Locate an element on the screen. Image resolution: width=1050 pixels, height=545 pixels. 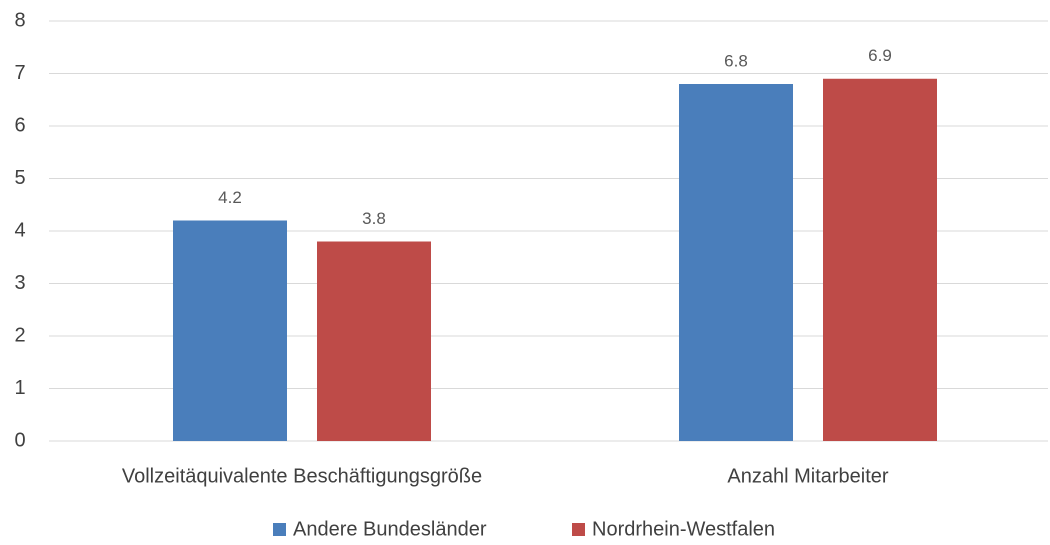
y-tick-label: 8 is located at coordinates (19, 20).